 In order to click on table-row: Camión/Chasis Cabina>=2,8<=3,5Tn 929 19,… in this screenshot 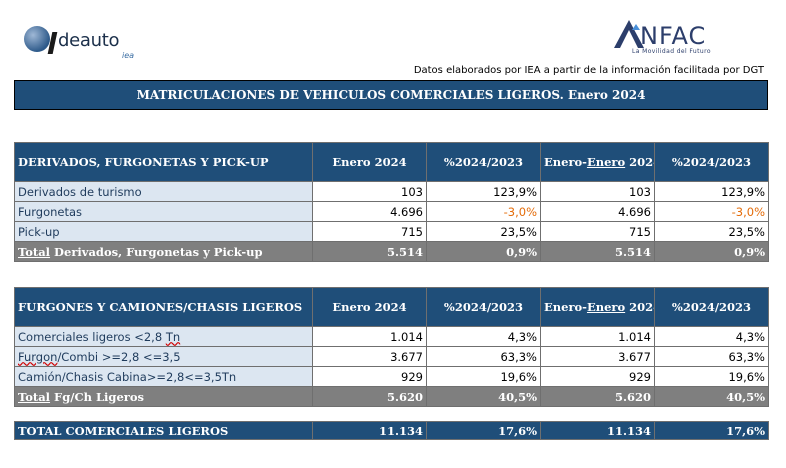, I will do `click(391, 376)`.